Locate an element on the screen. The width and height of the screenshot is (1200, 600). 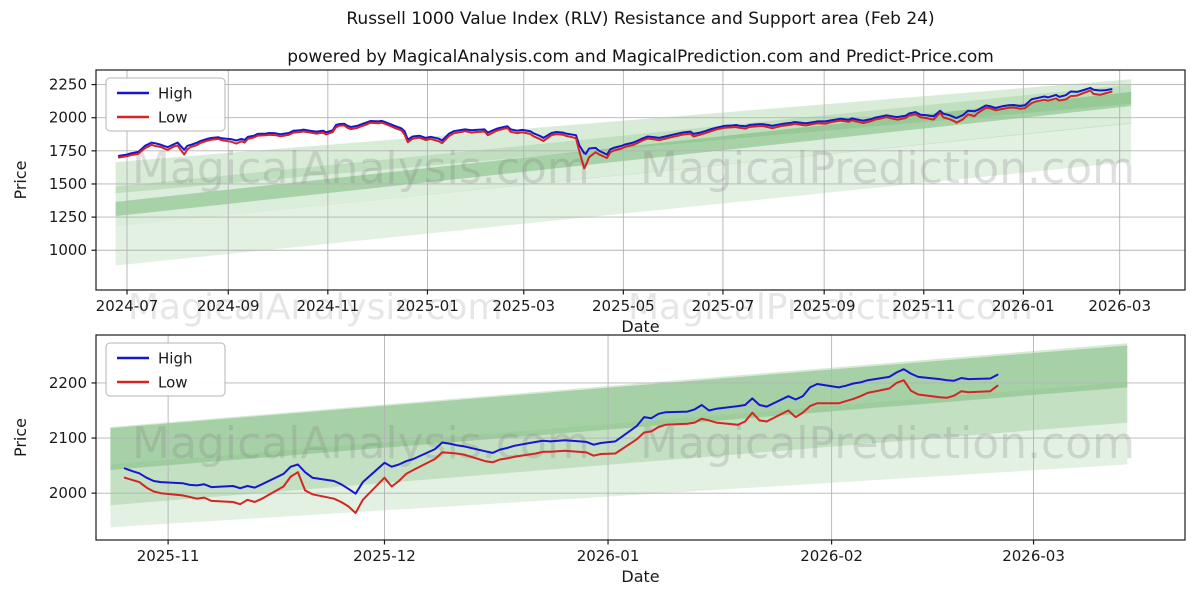
y-tick-label: 1000 is located at coordinates (68, 250).